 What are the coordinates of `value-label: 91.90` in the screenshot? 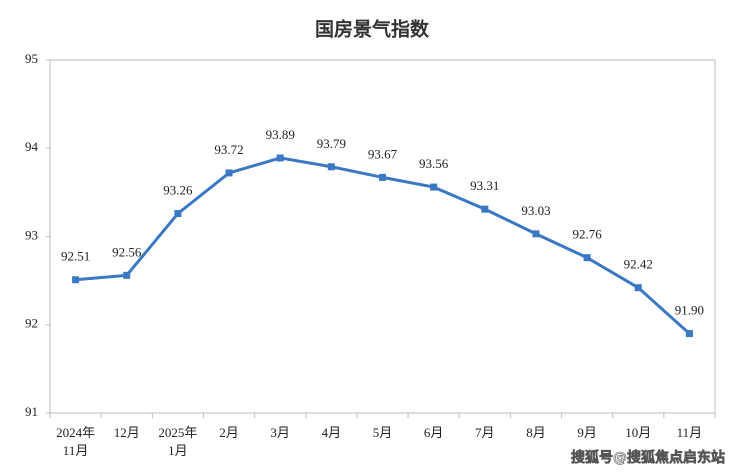 It's located at (689, 310).